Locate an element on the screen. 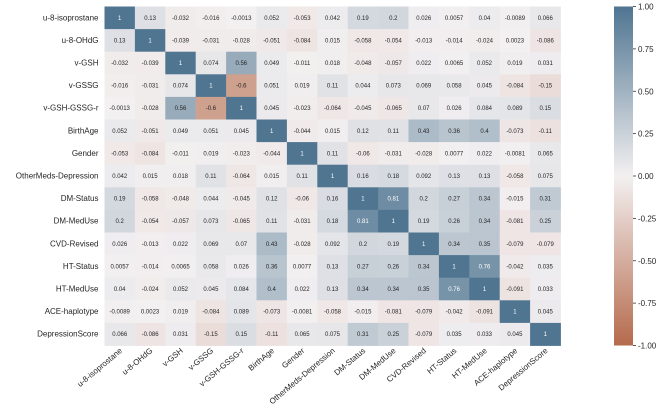  cell-value-label: 0.27 is located at coordinates (363, 267).